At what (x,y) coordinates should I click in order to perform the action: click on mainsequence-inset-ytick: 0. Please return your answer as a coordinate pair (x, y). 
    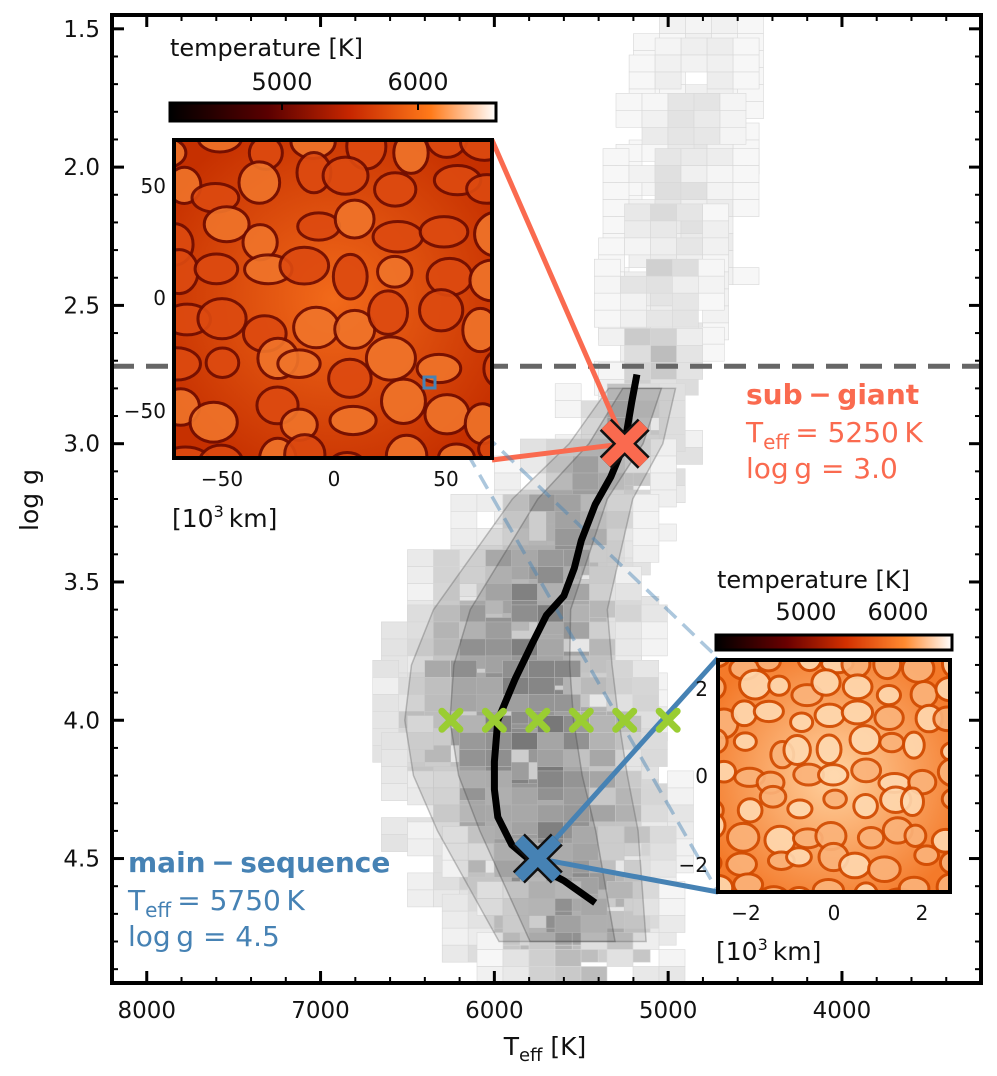
    Looking at the image, I should click on (701, 776).